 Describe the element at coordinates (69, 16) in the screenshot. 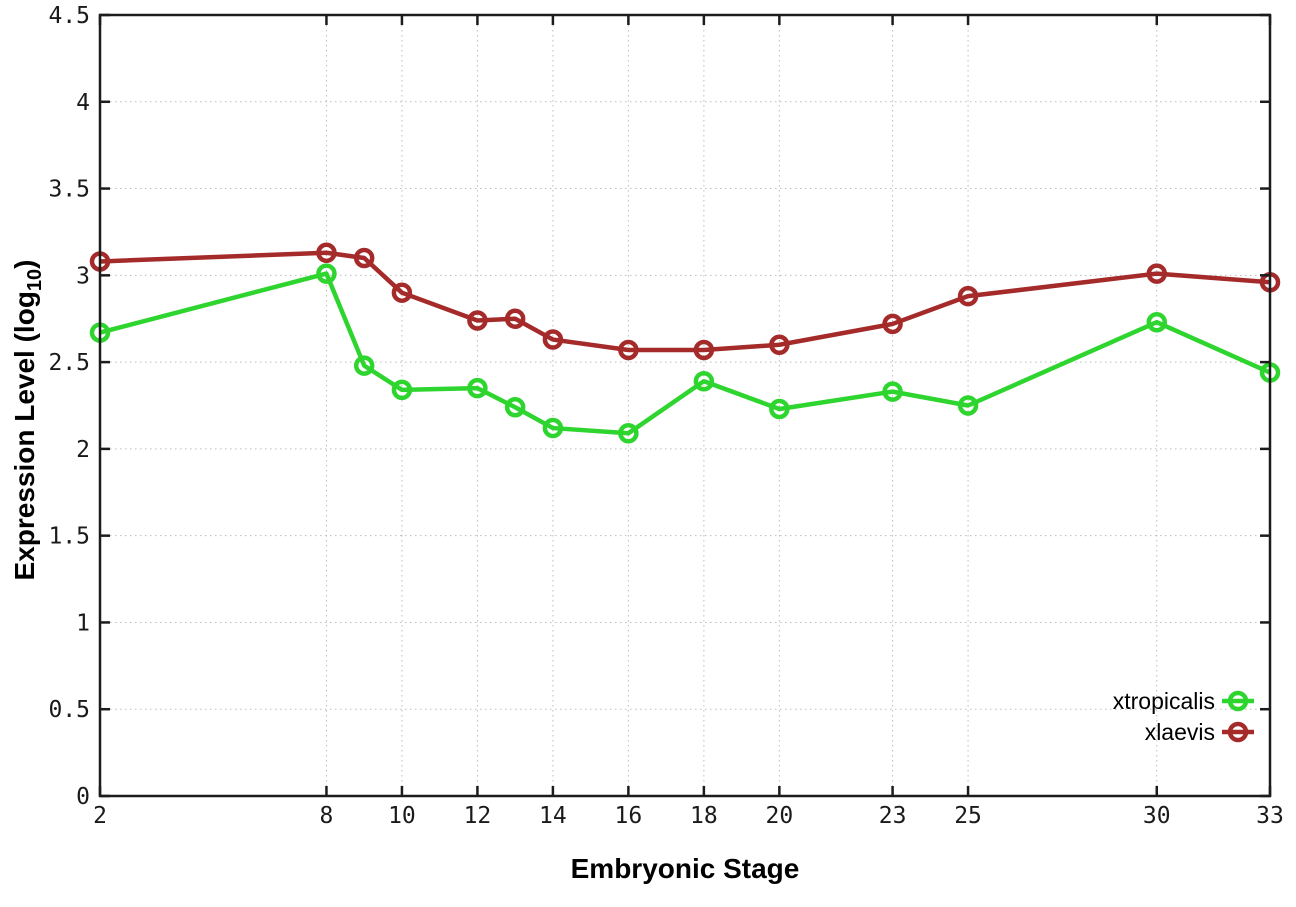

I see `y-tick-label: 4.5` at that location.